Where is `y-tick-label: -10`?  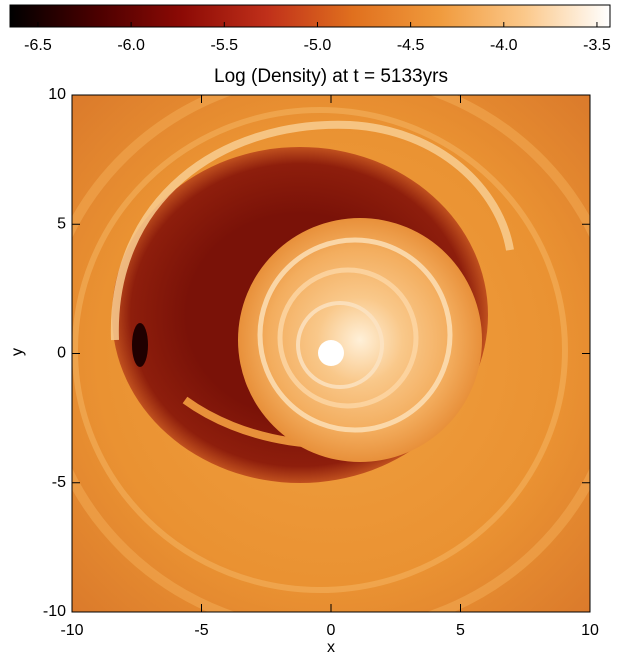
y-tick-label: -10 is located at coordinates (54, 611).